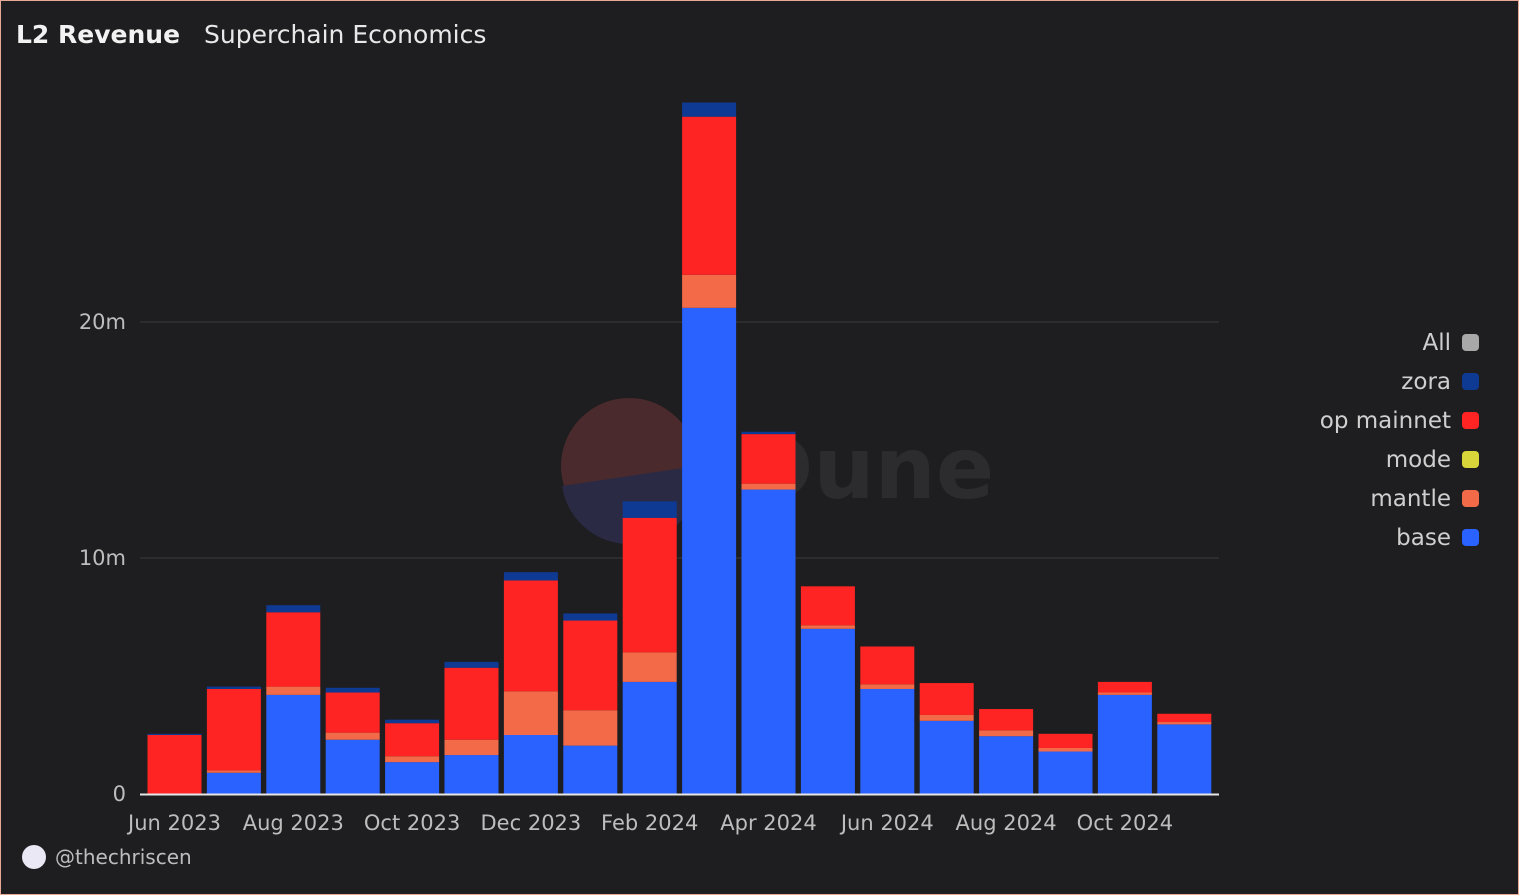 Image resolution: width=1519 pixels, height=895 pixels. I want to click on x-tick-label: Aug 2023, so click(293, 823).